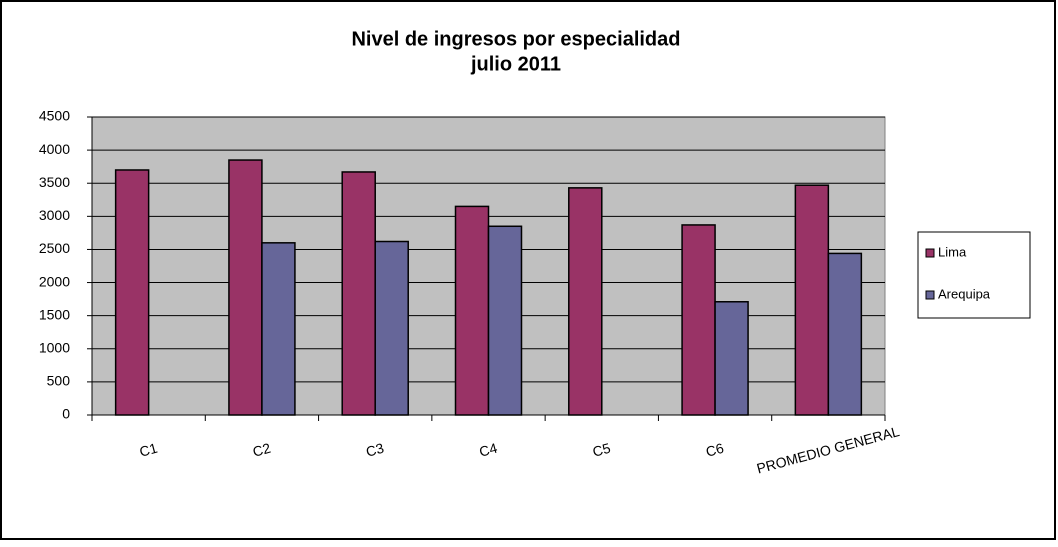  Describe the element at coordinates (964, 293) in the screenshot. I see `legend-label: Arequipa` at that location.